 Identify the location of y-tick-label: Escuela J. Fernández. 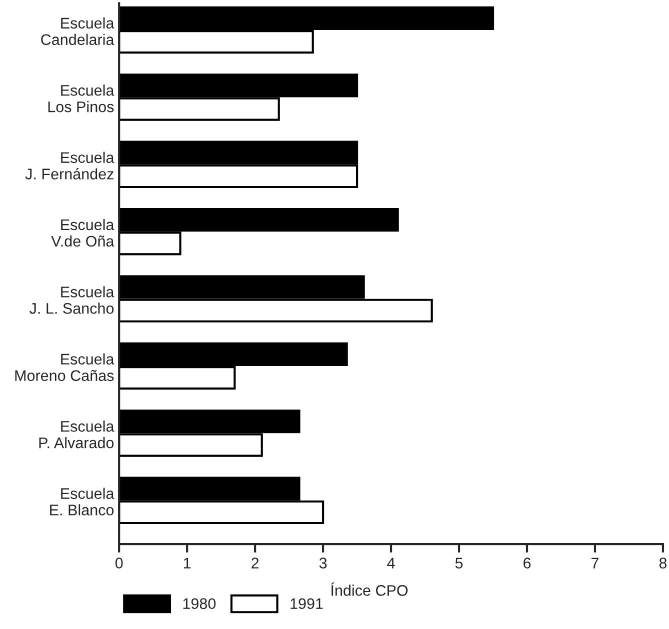
(69, 166).